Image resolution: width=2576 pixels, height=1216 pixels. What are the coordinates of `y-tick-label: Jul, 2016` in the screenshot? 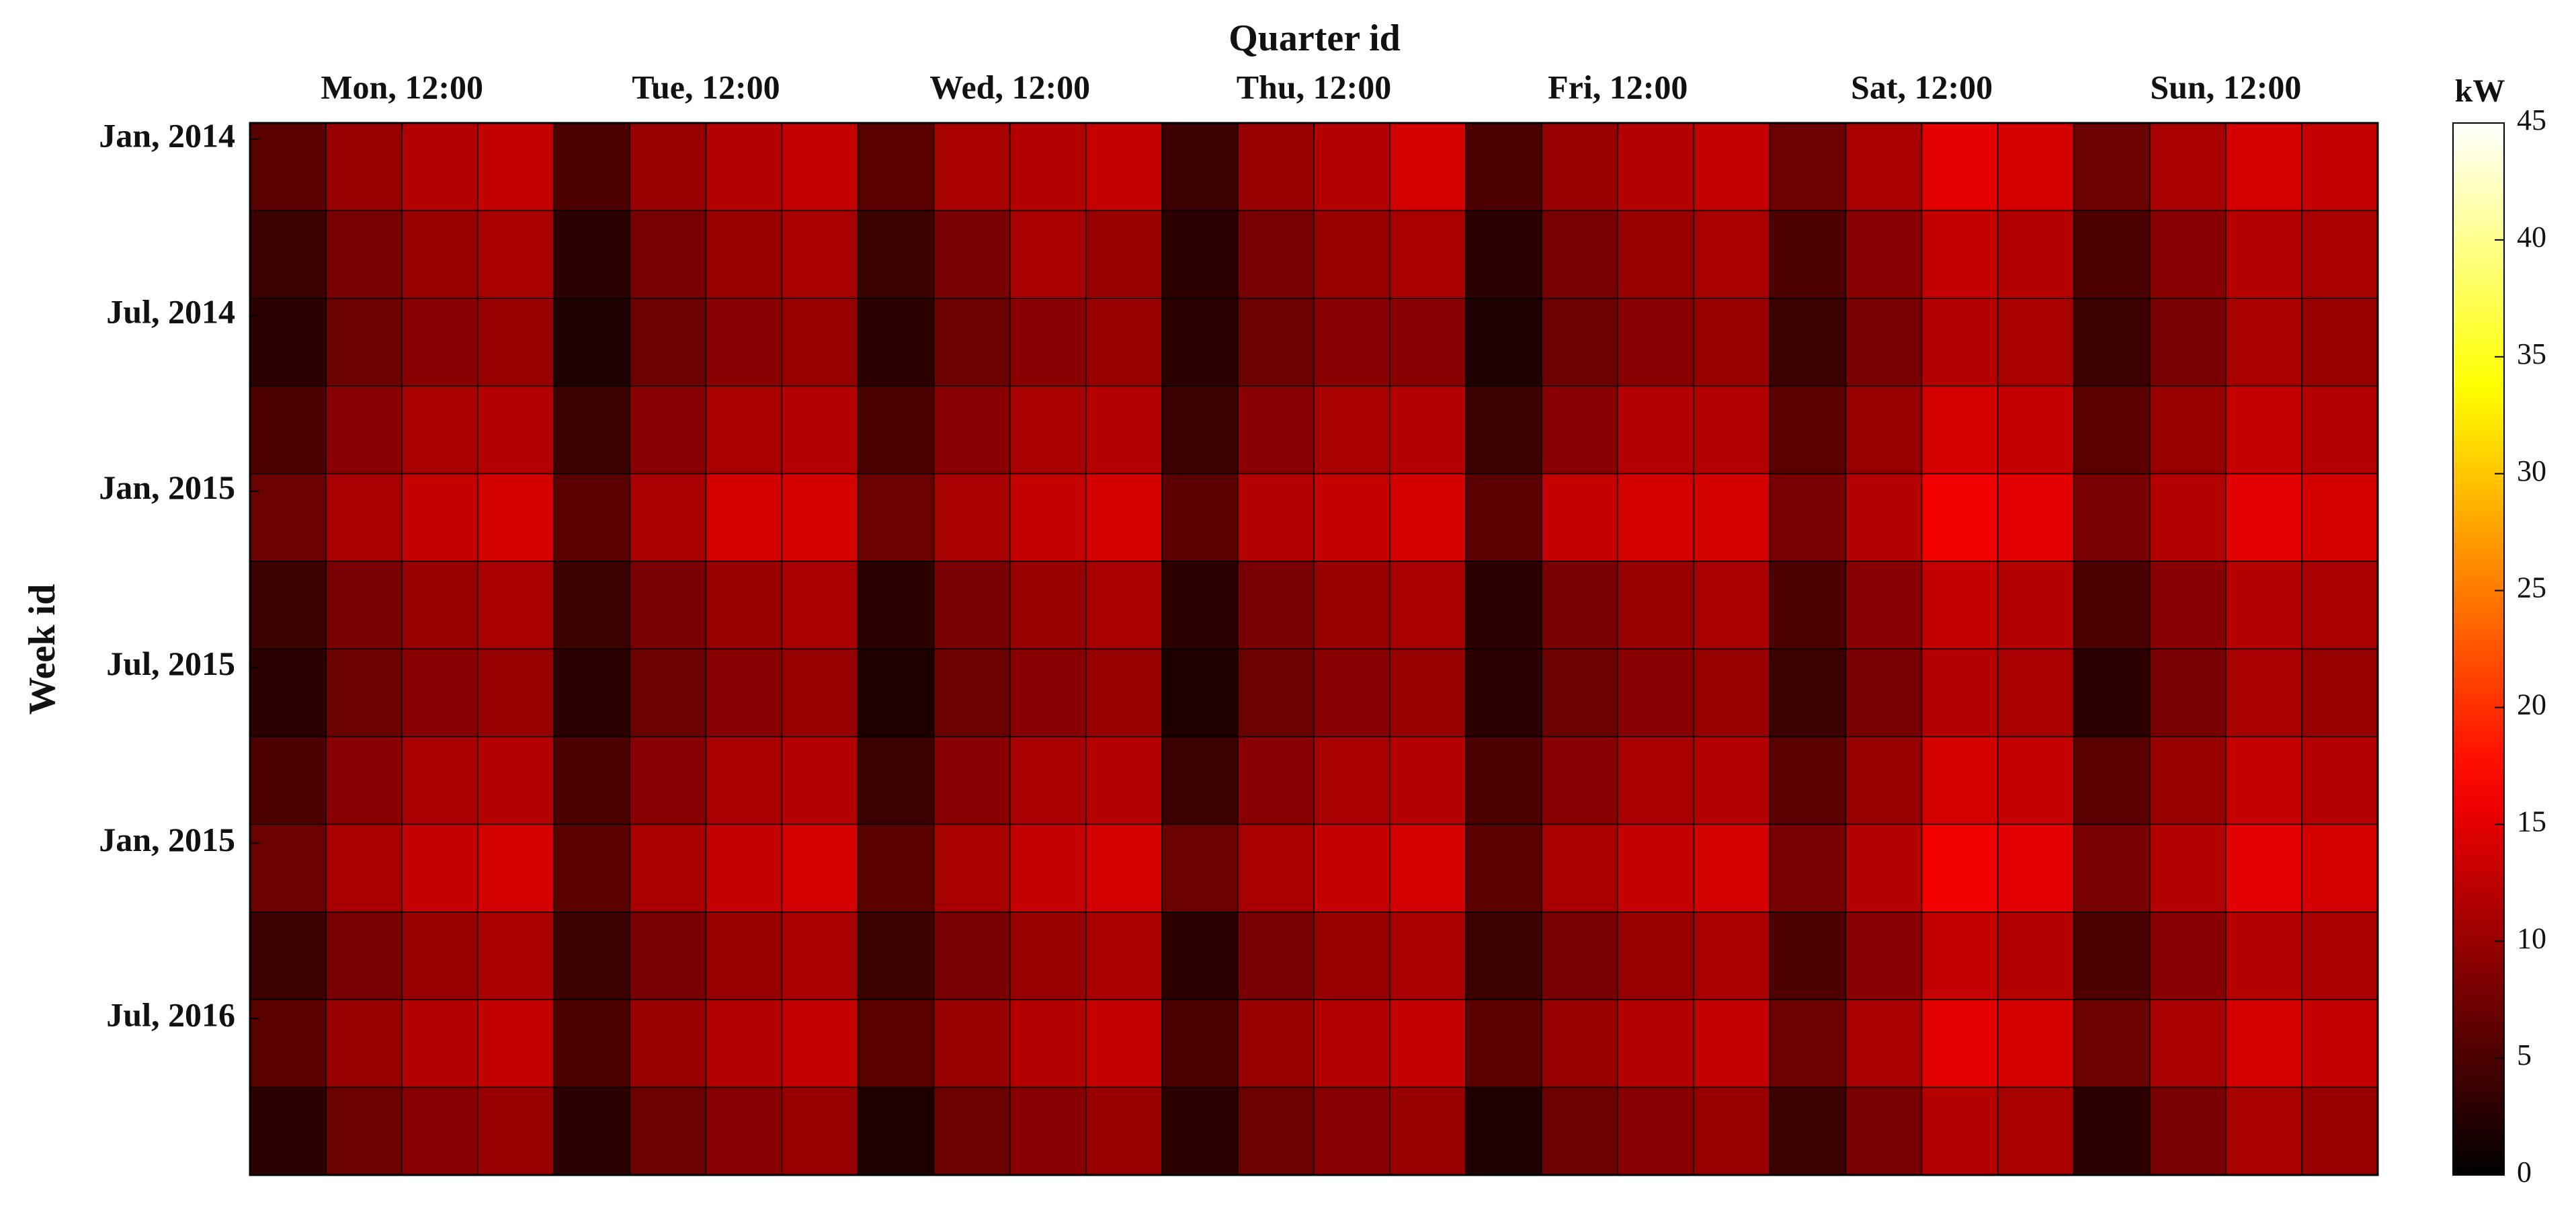 It's located at (170, 1015).